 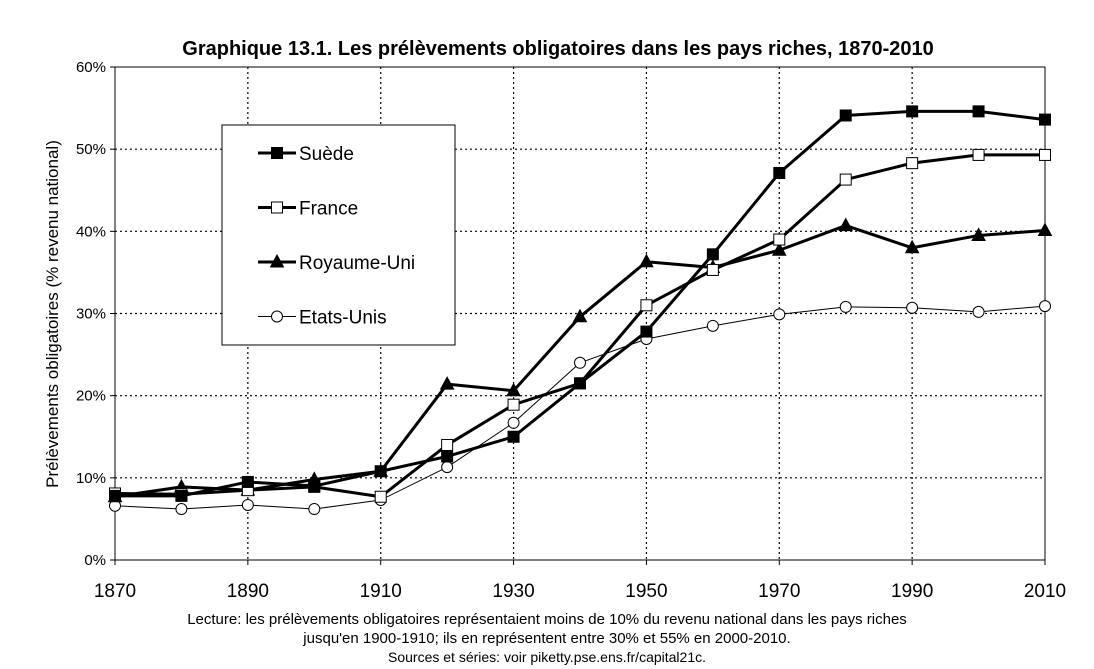 What do you see at coordinates (91, 149) in the screenshot?
I see `y-tick-label: 50%` at bounding box center [91, 149].